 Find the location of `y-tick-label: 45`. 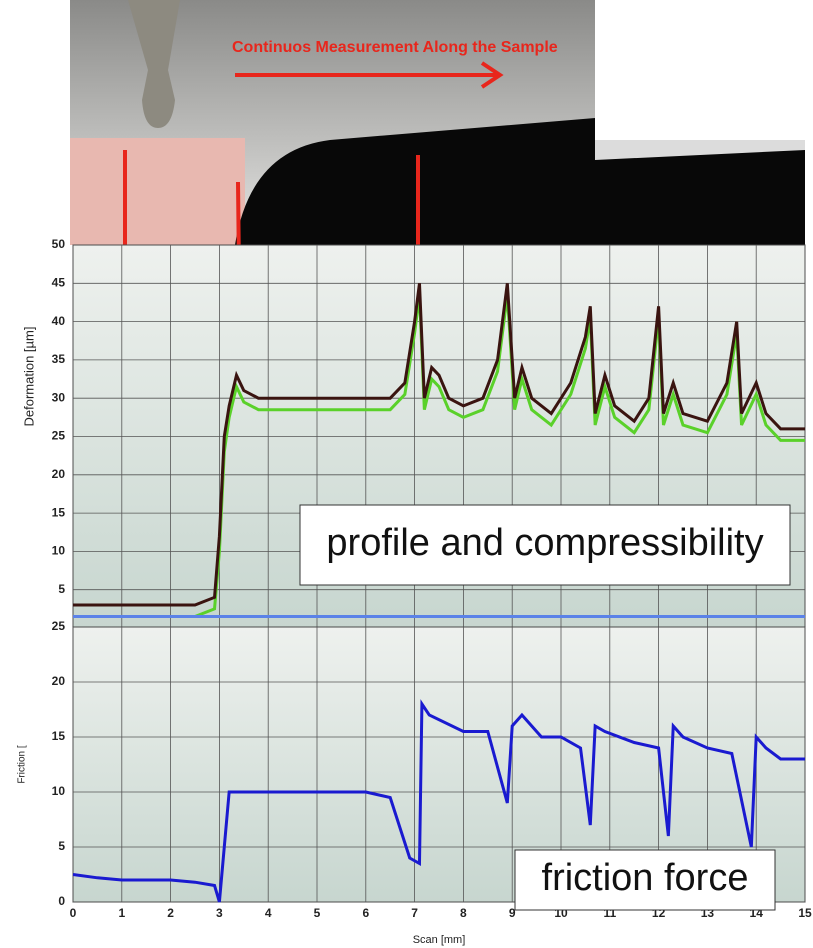

y-tick-label: 45 is located at coordinates (59, 282).